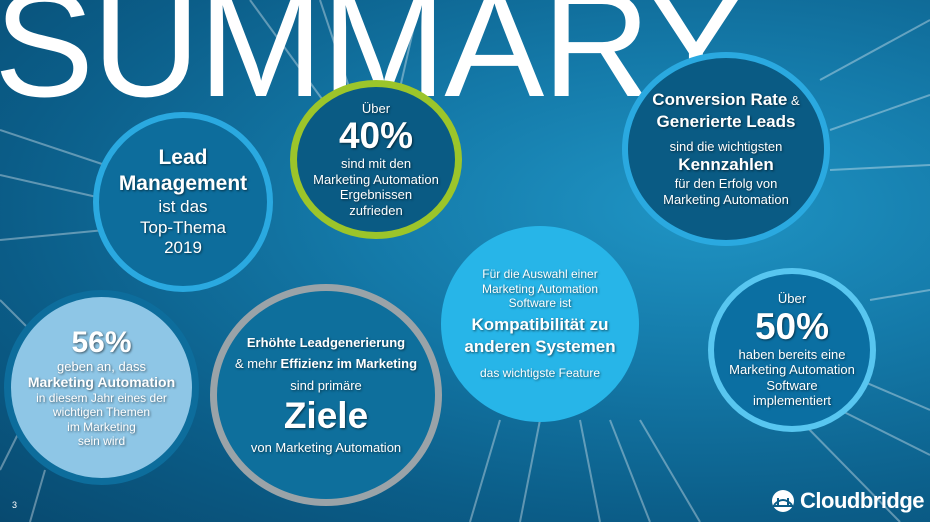  What do you see at coordinates (726, 199) in the screenshot?
I see `conv-line3: Marketing Automation` at bounding box center [726, 199].